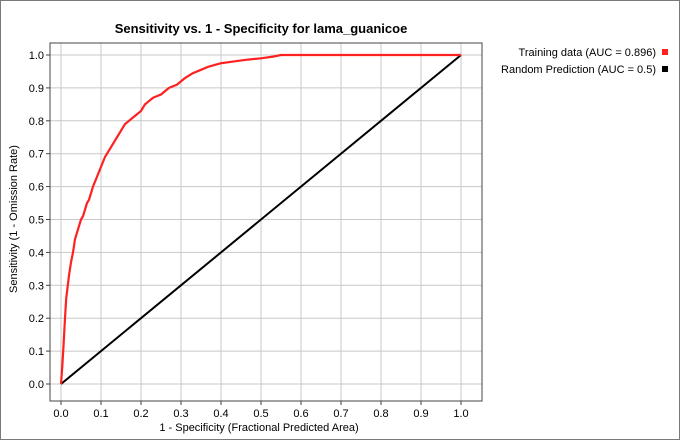 Image resolution: width=680 pixels, height=444 pixels. What do you see at coordinates (36, 286) in the screenshot?
I see `y-tick-label: 0.3` at bounding box center [36, 286].